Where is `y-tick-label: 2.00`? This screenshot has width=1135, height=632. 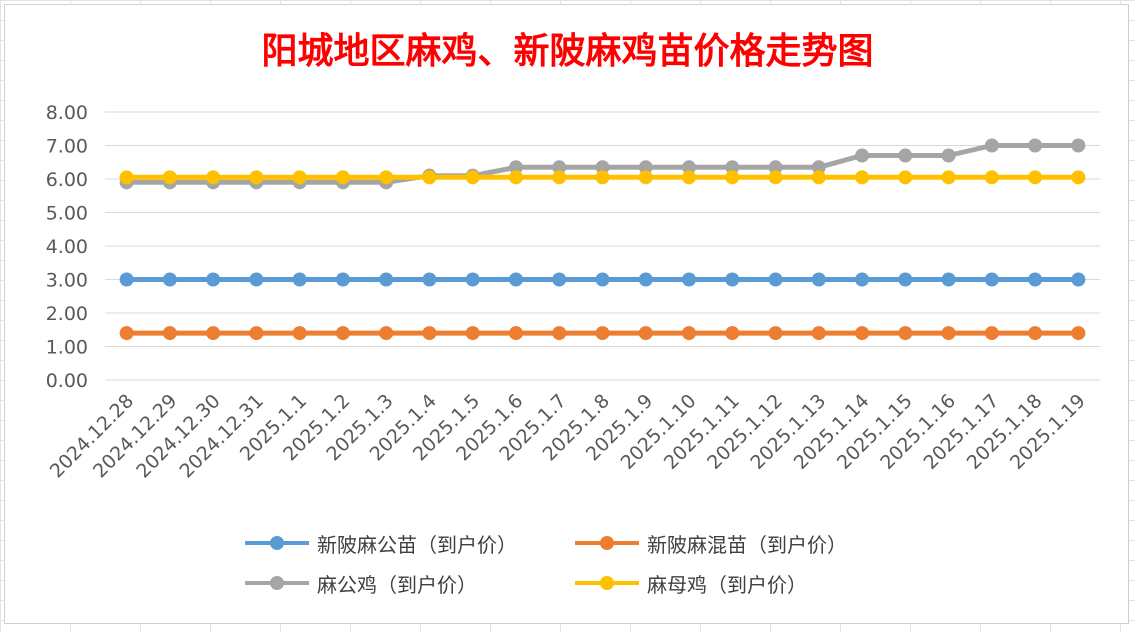 y-tick-label: 2.00 is located at coordinates (67, 314).